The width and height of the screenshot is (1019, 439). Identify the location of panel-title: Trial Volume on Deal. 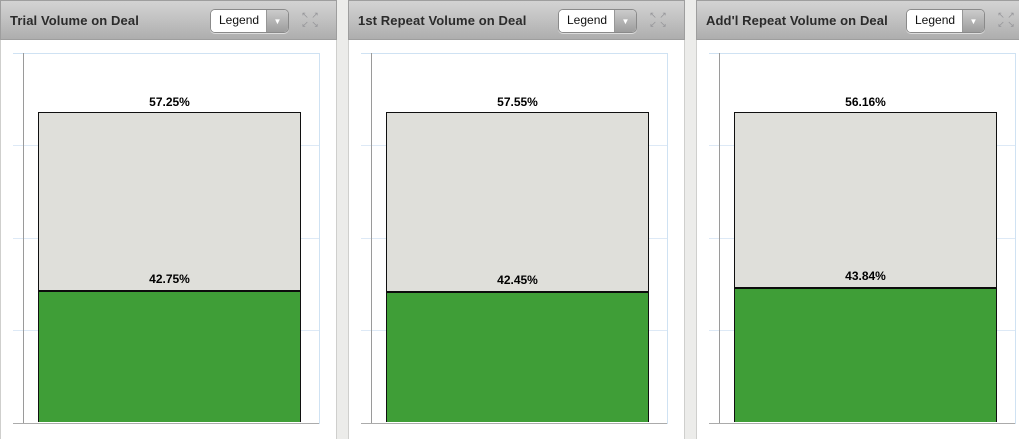
(74, 20).